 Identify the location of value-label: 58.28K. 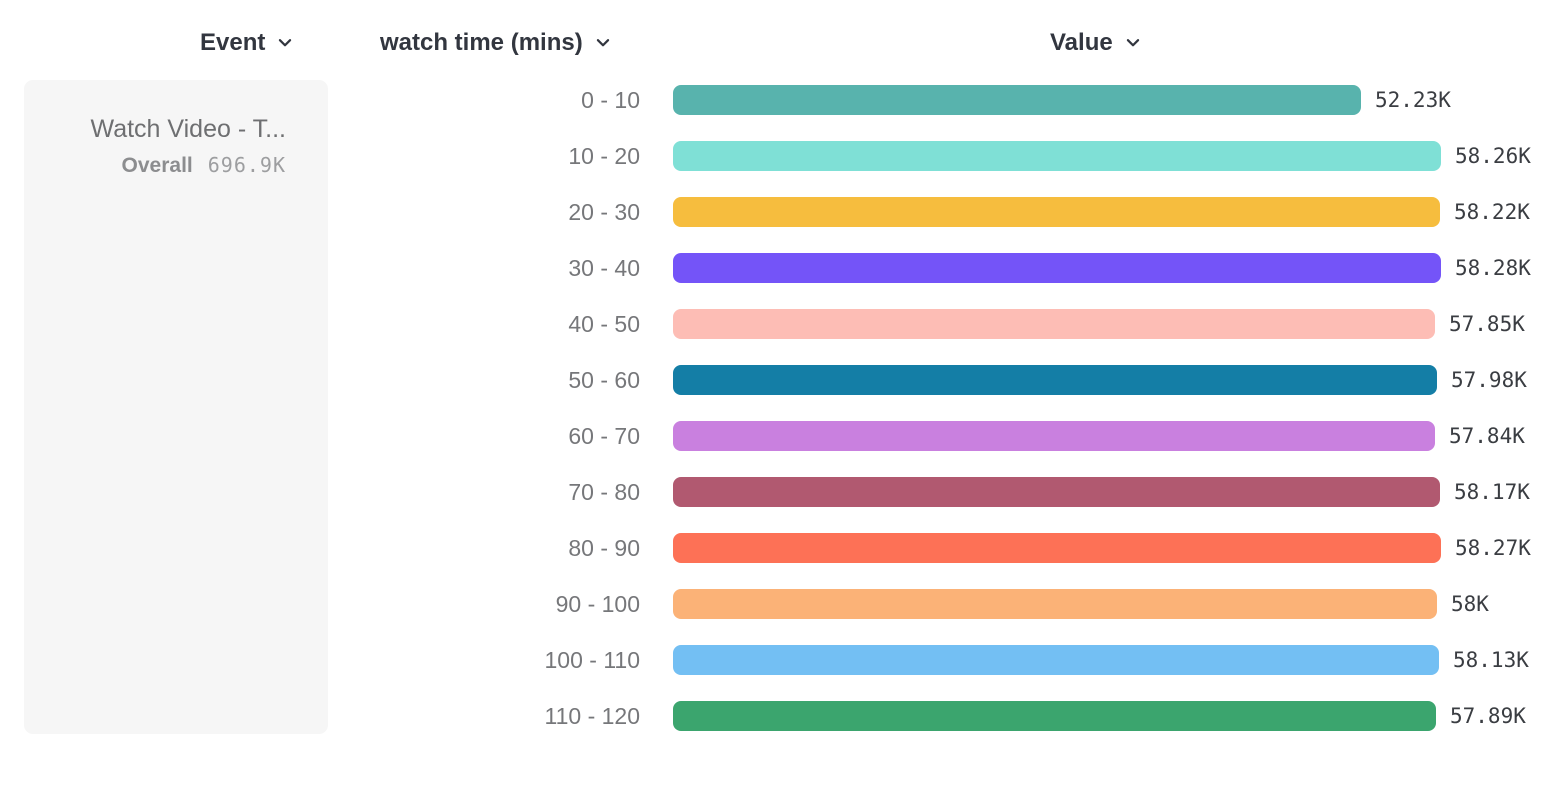
(1493, 268).